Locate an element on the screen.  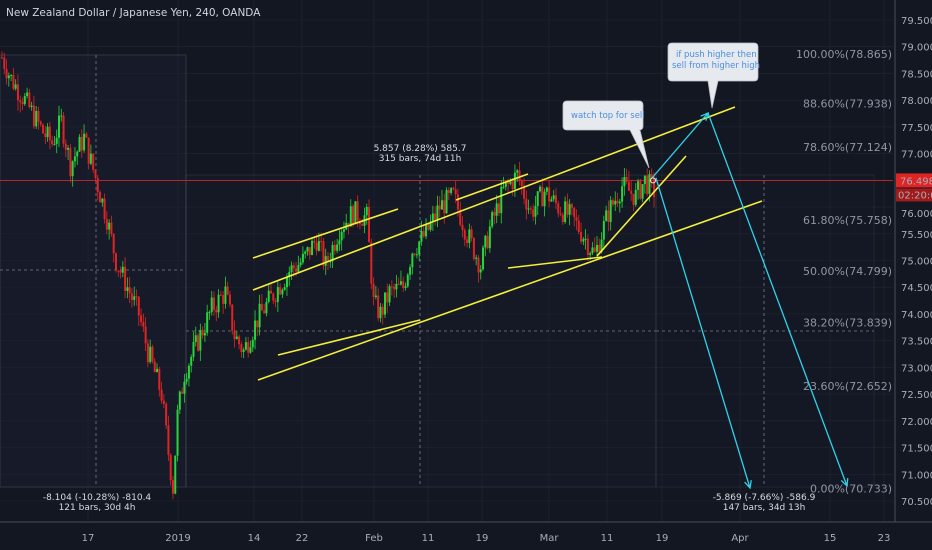
time-tick-label: 19 is located at coordinates (482, 538).